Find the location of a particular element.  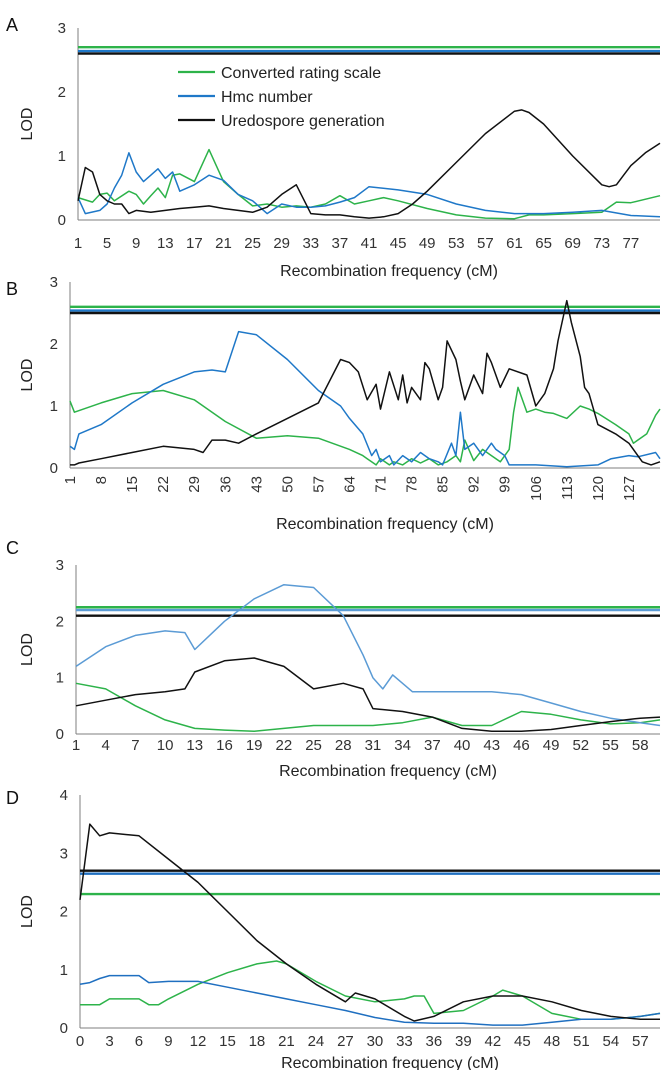

panel-b-x-axis-title: Recombination frequency (cM) is located at coordinates (385, 524).